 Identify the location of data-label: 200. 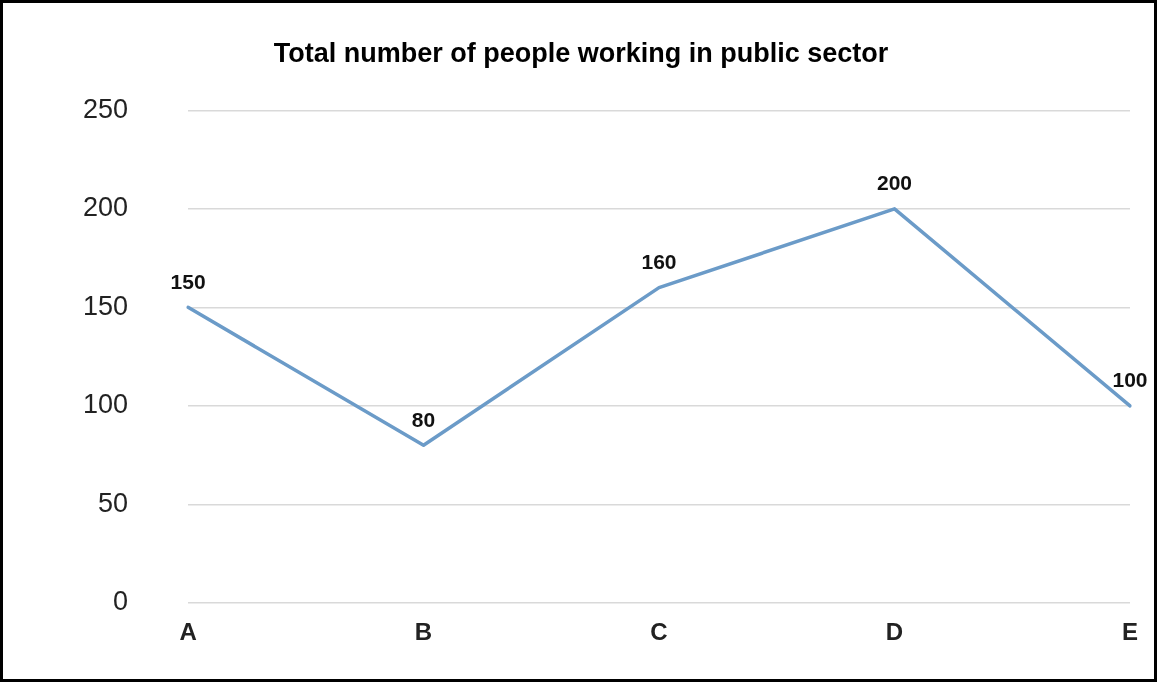
(894, 183).